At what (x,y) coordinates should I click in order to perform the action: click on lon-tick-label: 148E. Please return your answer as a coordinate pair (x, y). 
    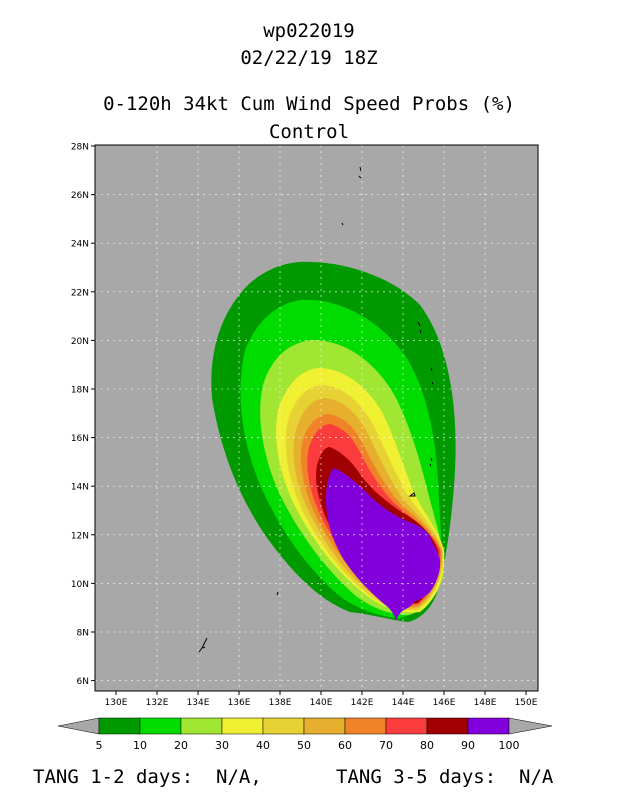
    Looking at the image, I should click on (485, 703).